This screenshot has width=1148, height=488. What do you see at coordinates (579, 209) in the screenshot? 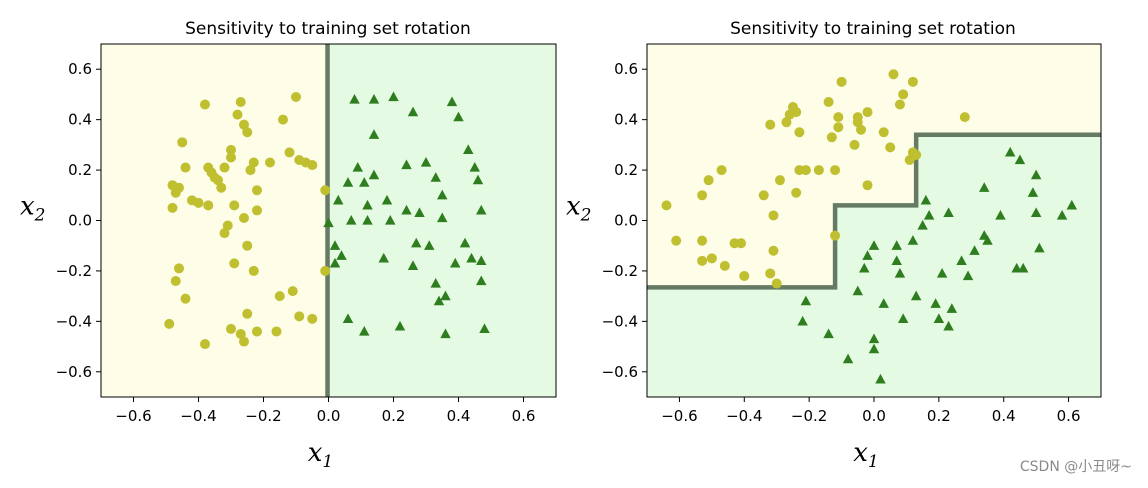
I see `y-axis-label: x2` at bounding box center [579, 209].